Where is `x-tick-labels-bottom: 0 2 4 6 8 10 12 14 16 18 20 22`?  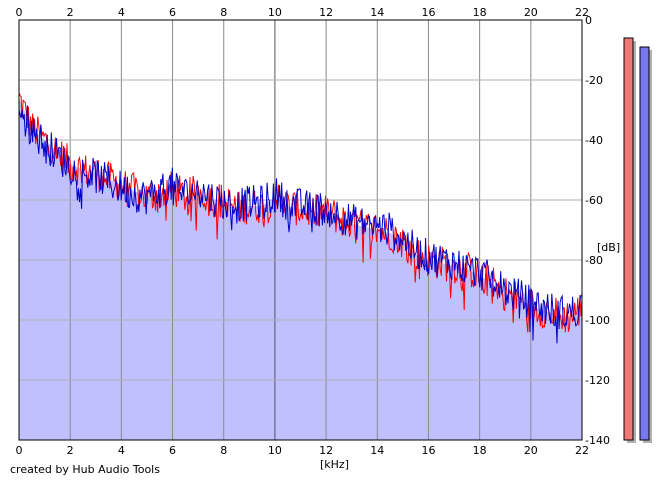
x-tick-labels-bottom: 0 2 4 6 8 10 12 14 16 18 20 22 is located at coordinates (303, 450).